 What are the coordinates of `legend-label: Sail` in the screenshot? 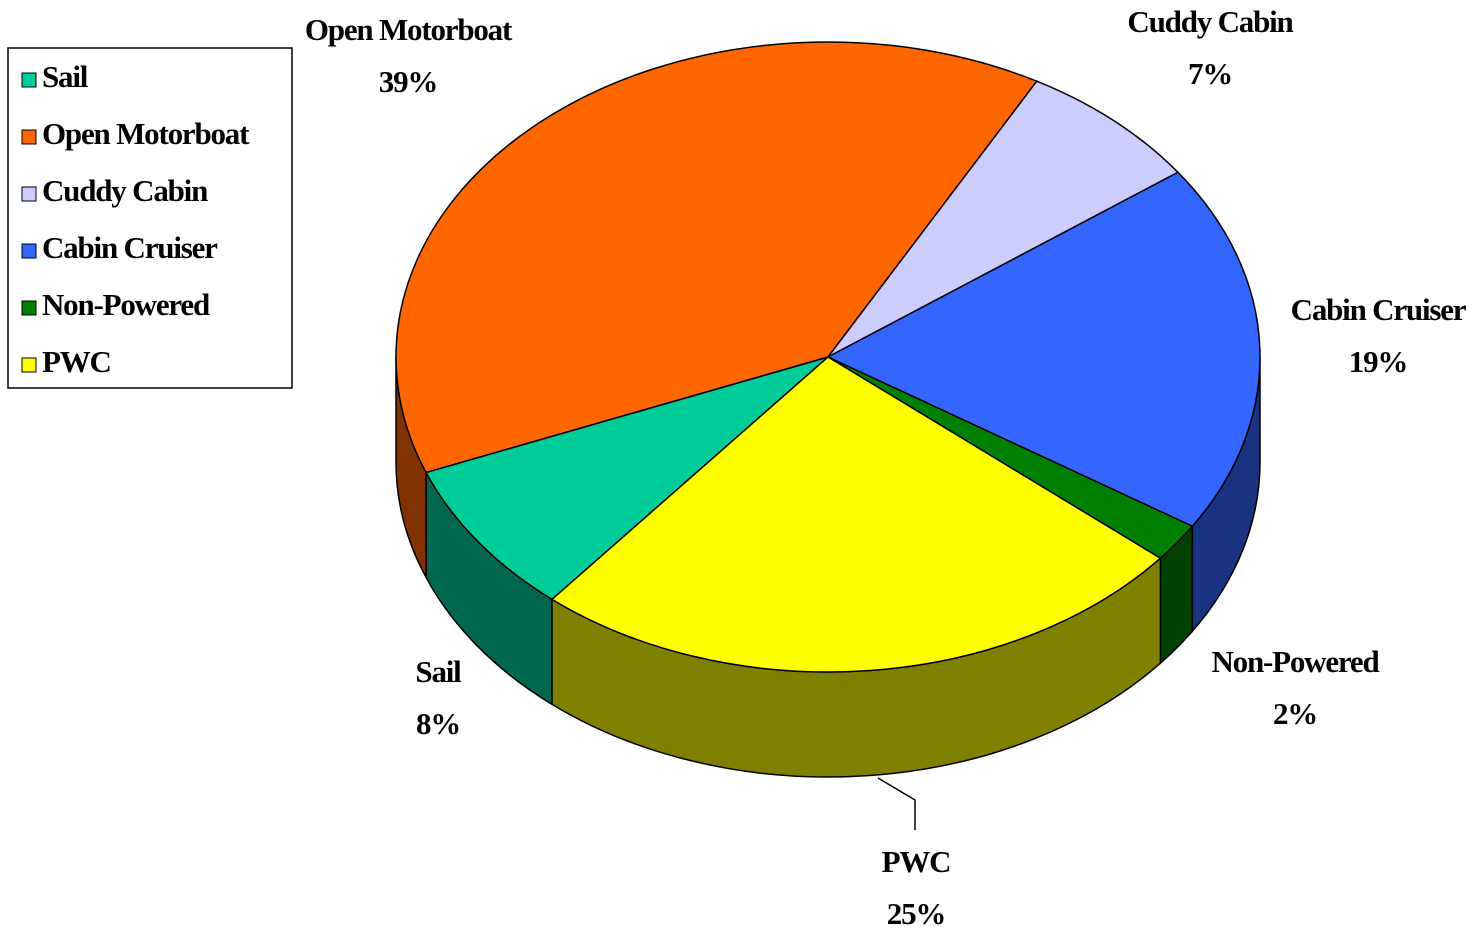 It's located at (65, 76).